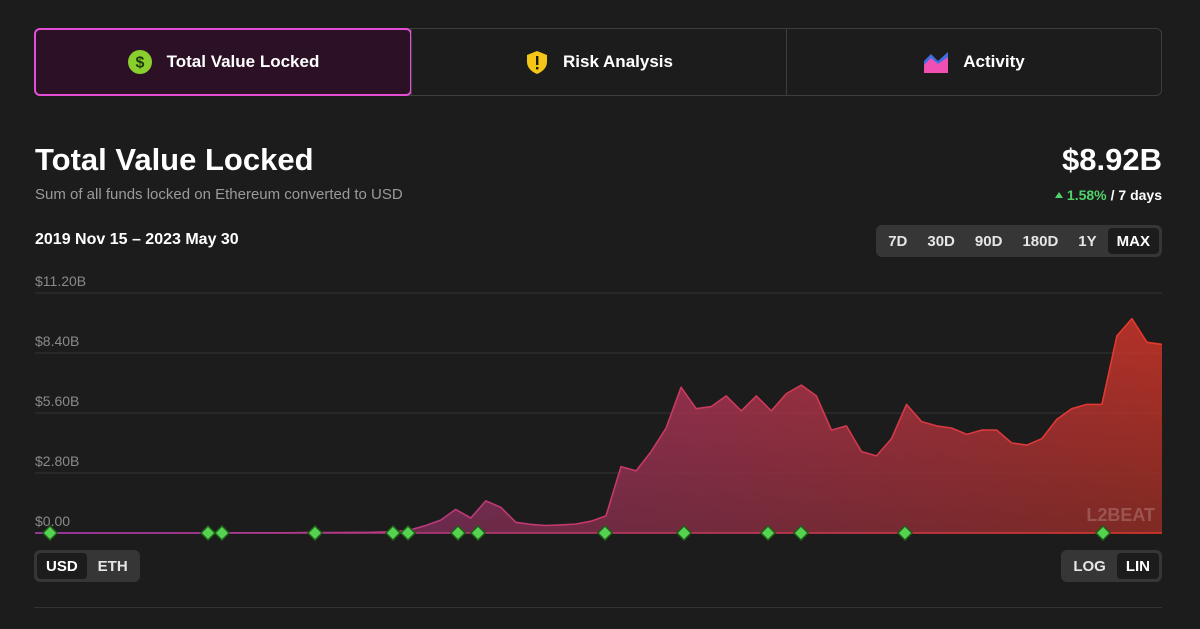 The width and height of the screenshot is (1200, 629). Describe the element at coordinates (62, 566) in the screenshot. I see `option-button: USD` at that location.